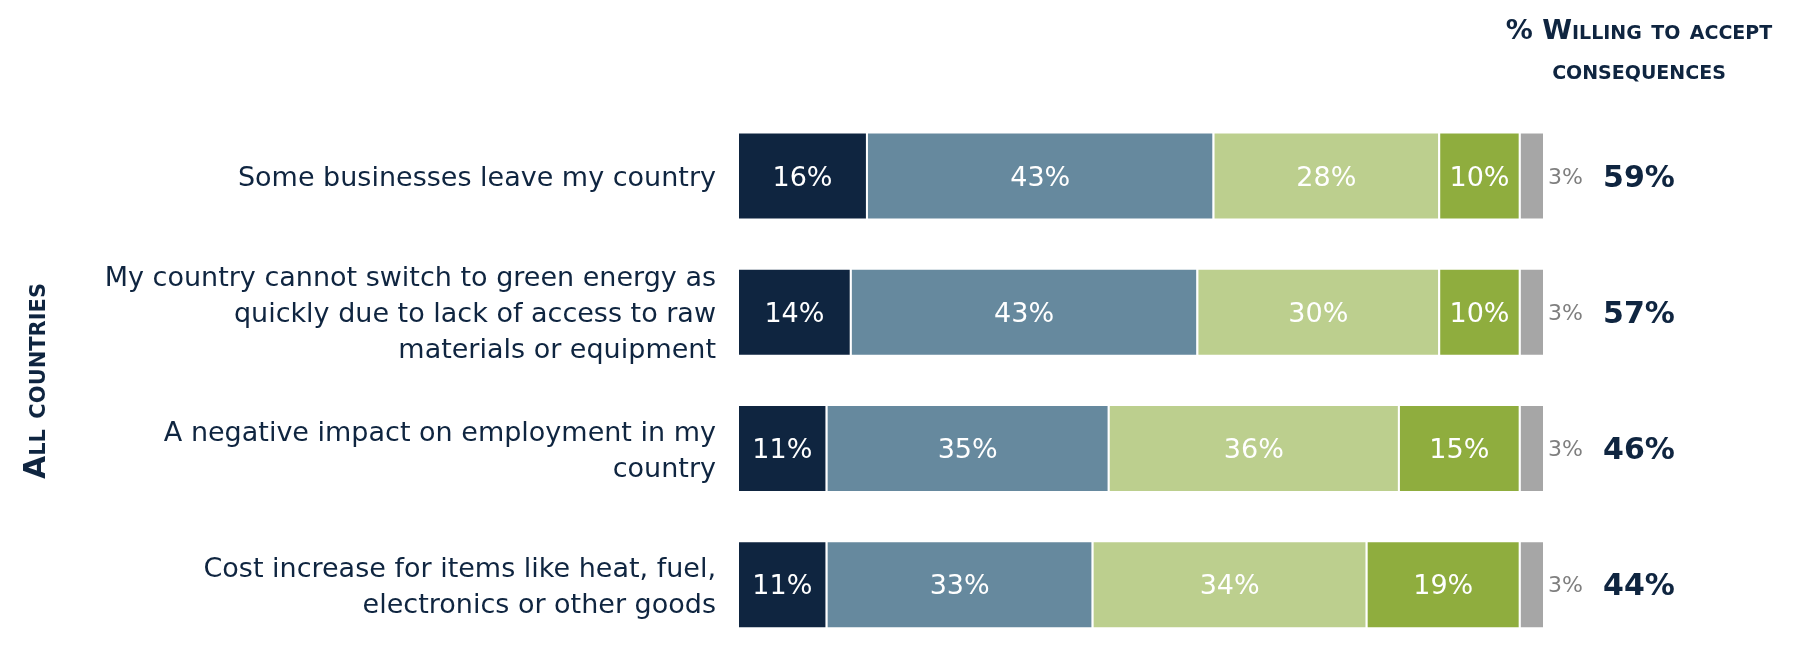  I want to click on text: 57%, so click(1639, 312).